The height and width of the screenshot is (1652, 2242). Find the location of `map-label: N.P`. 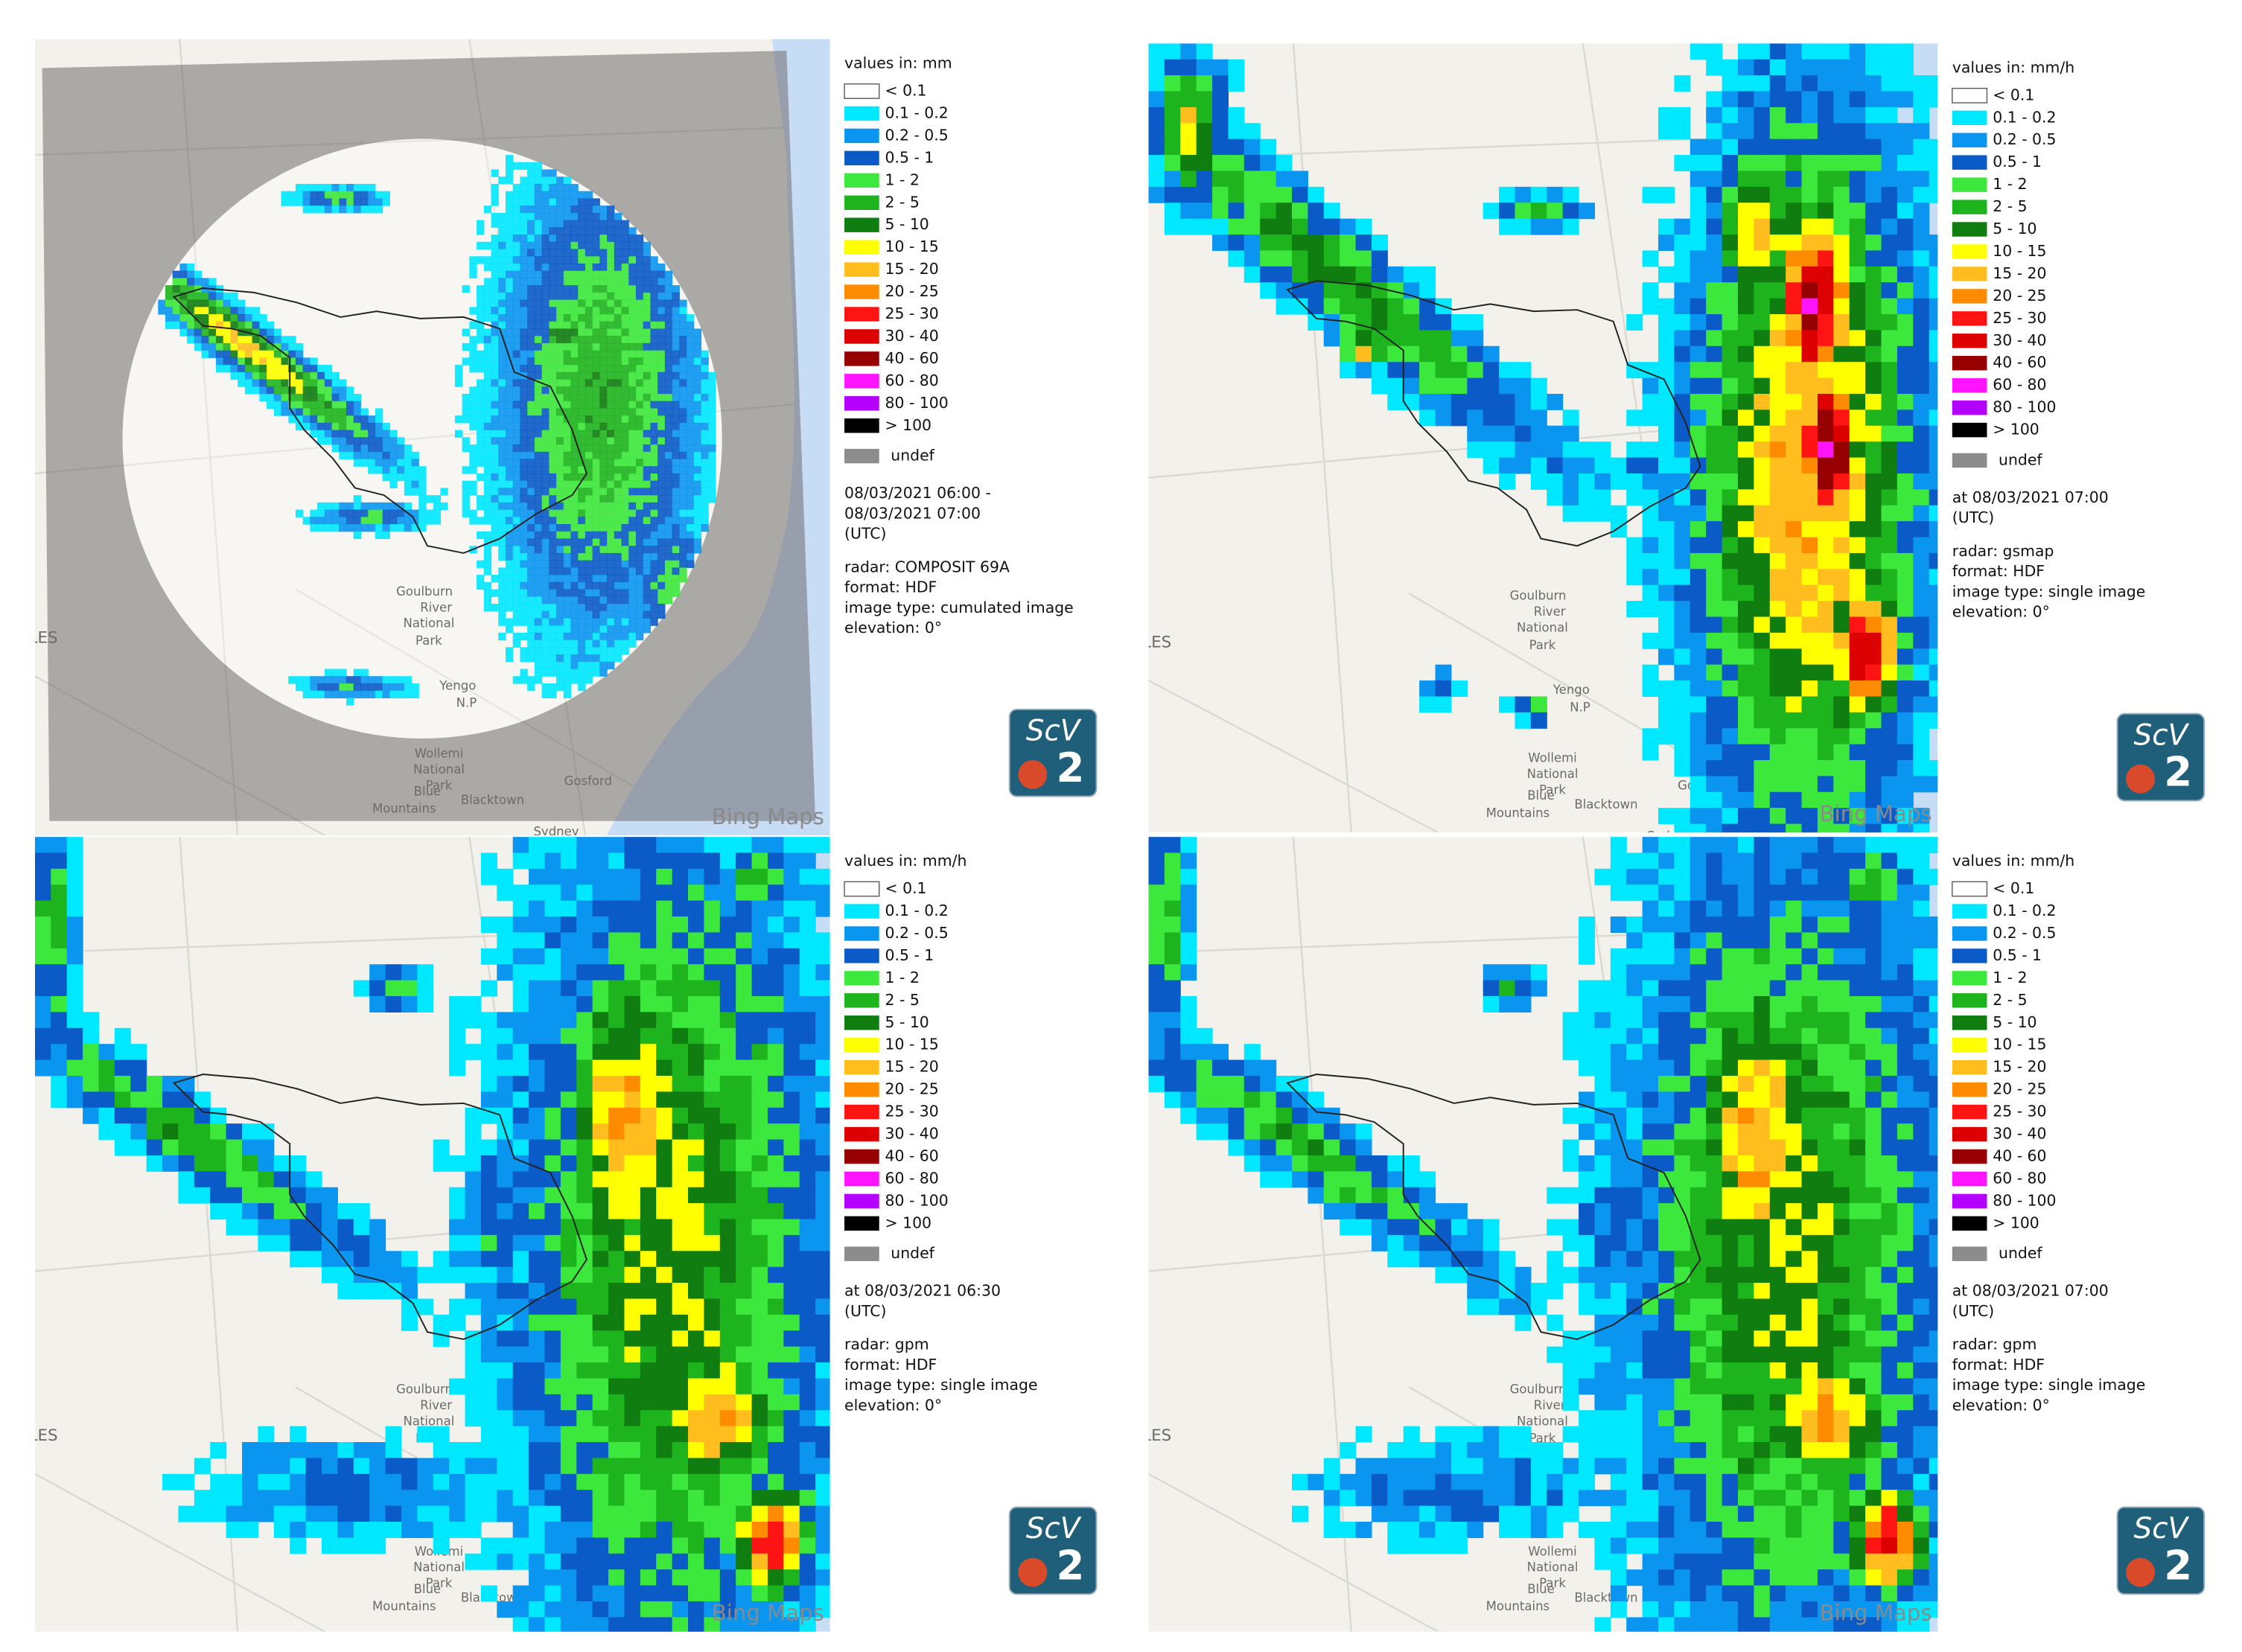

map-label: N.P is located at coordinates (1580, 708).